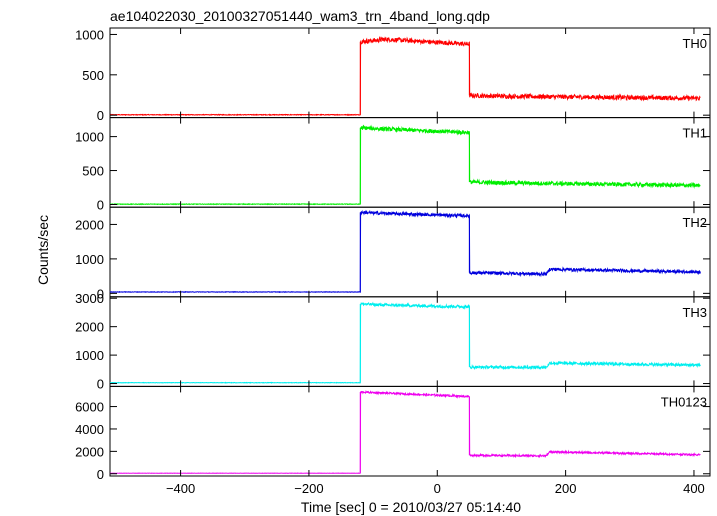 This screenshot has height=516, width=717. I want to click on x-tick-label: 400, so click(694, 488).